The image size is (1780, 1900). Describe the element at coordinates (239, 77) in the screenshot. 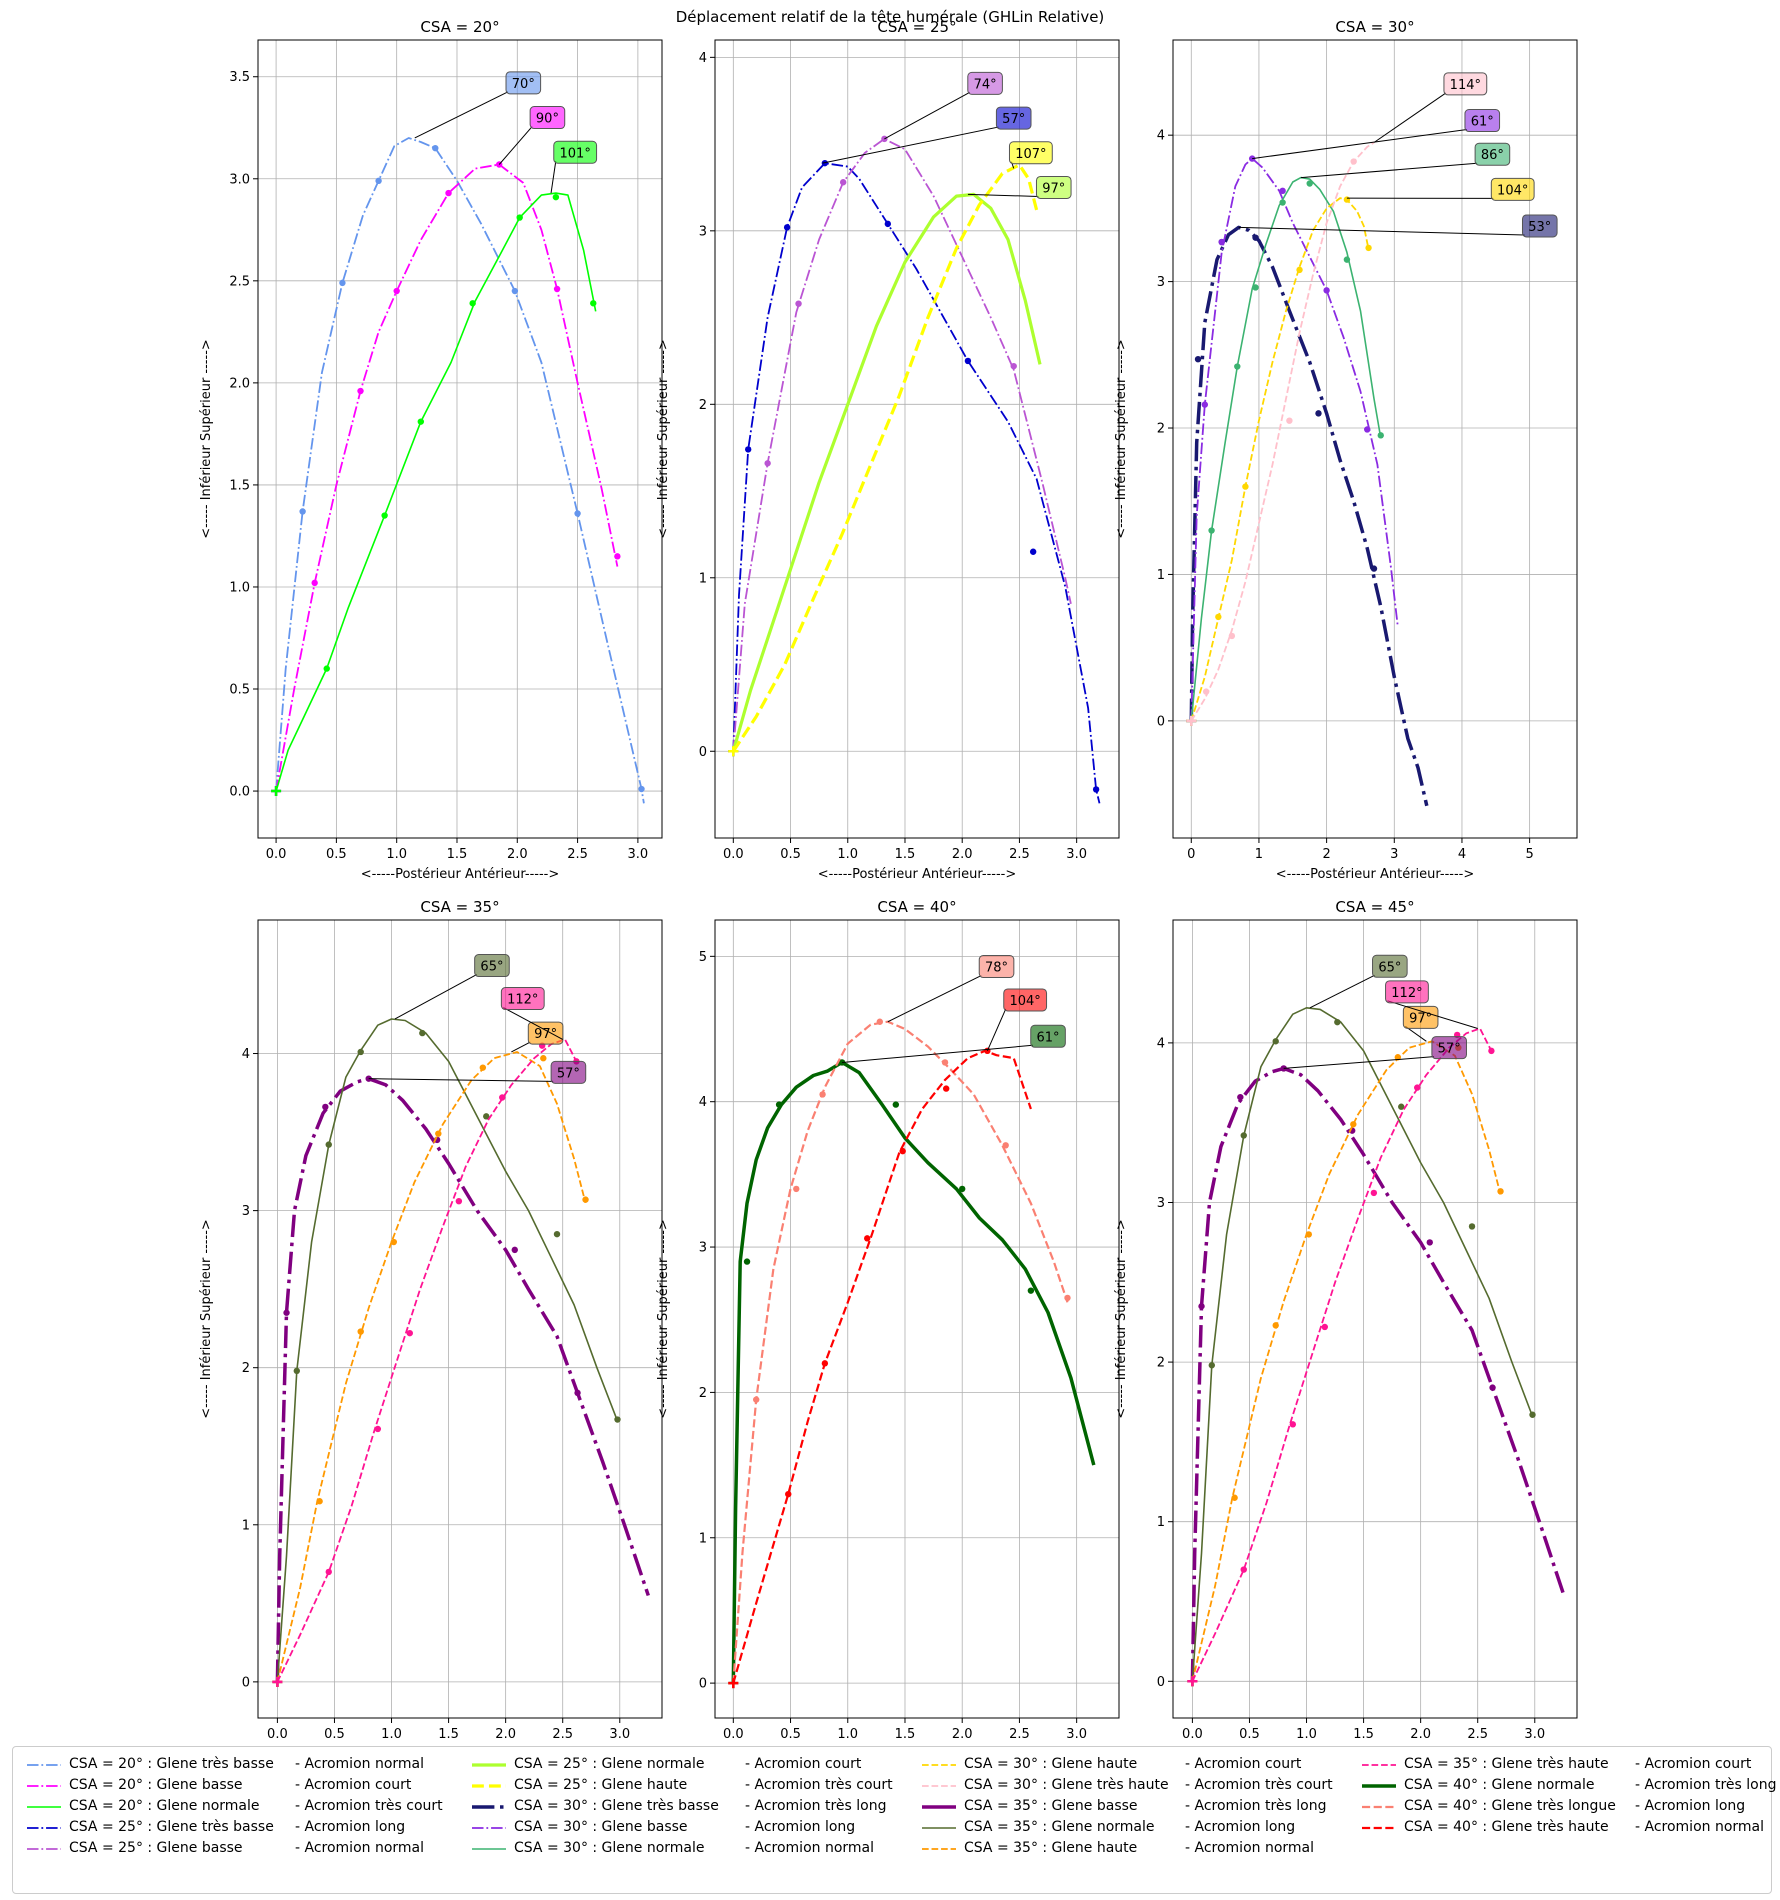

I see `y-tick-label: 3.5` at that location.